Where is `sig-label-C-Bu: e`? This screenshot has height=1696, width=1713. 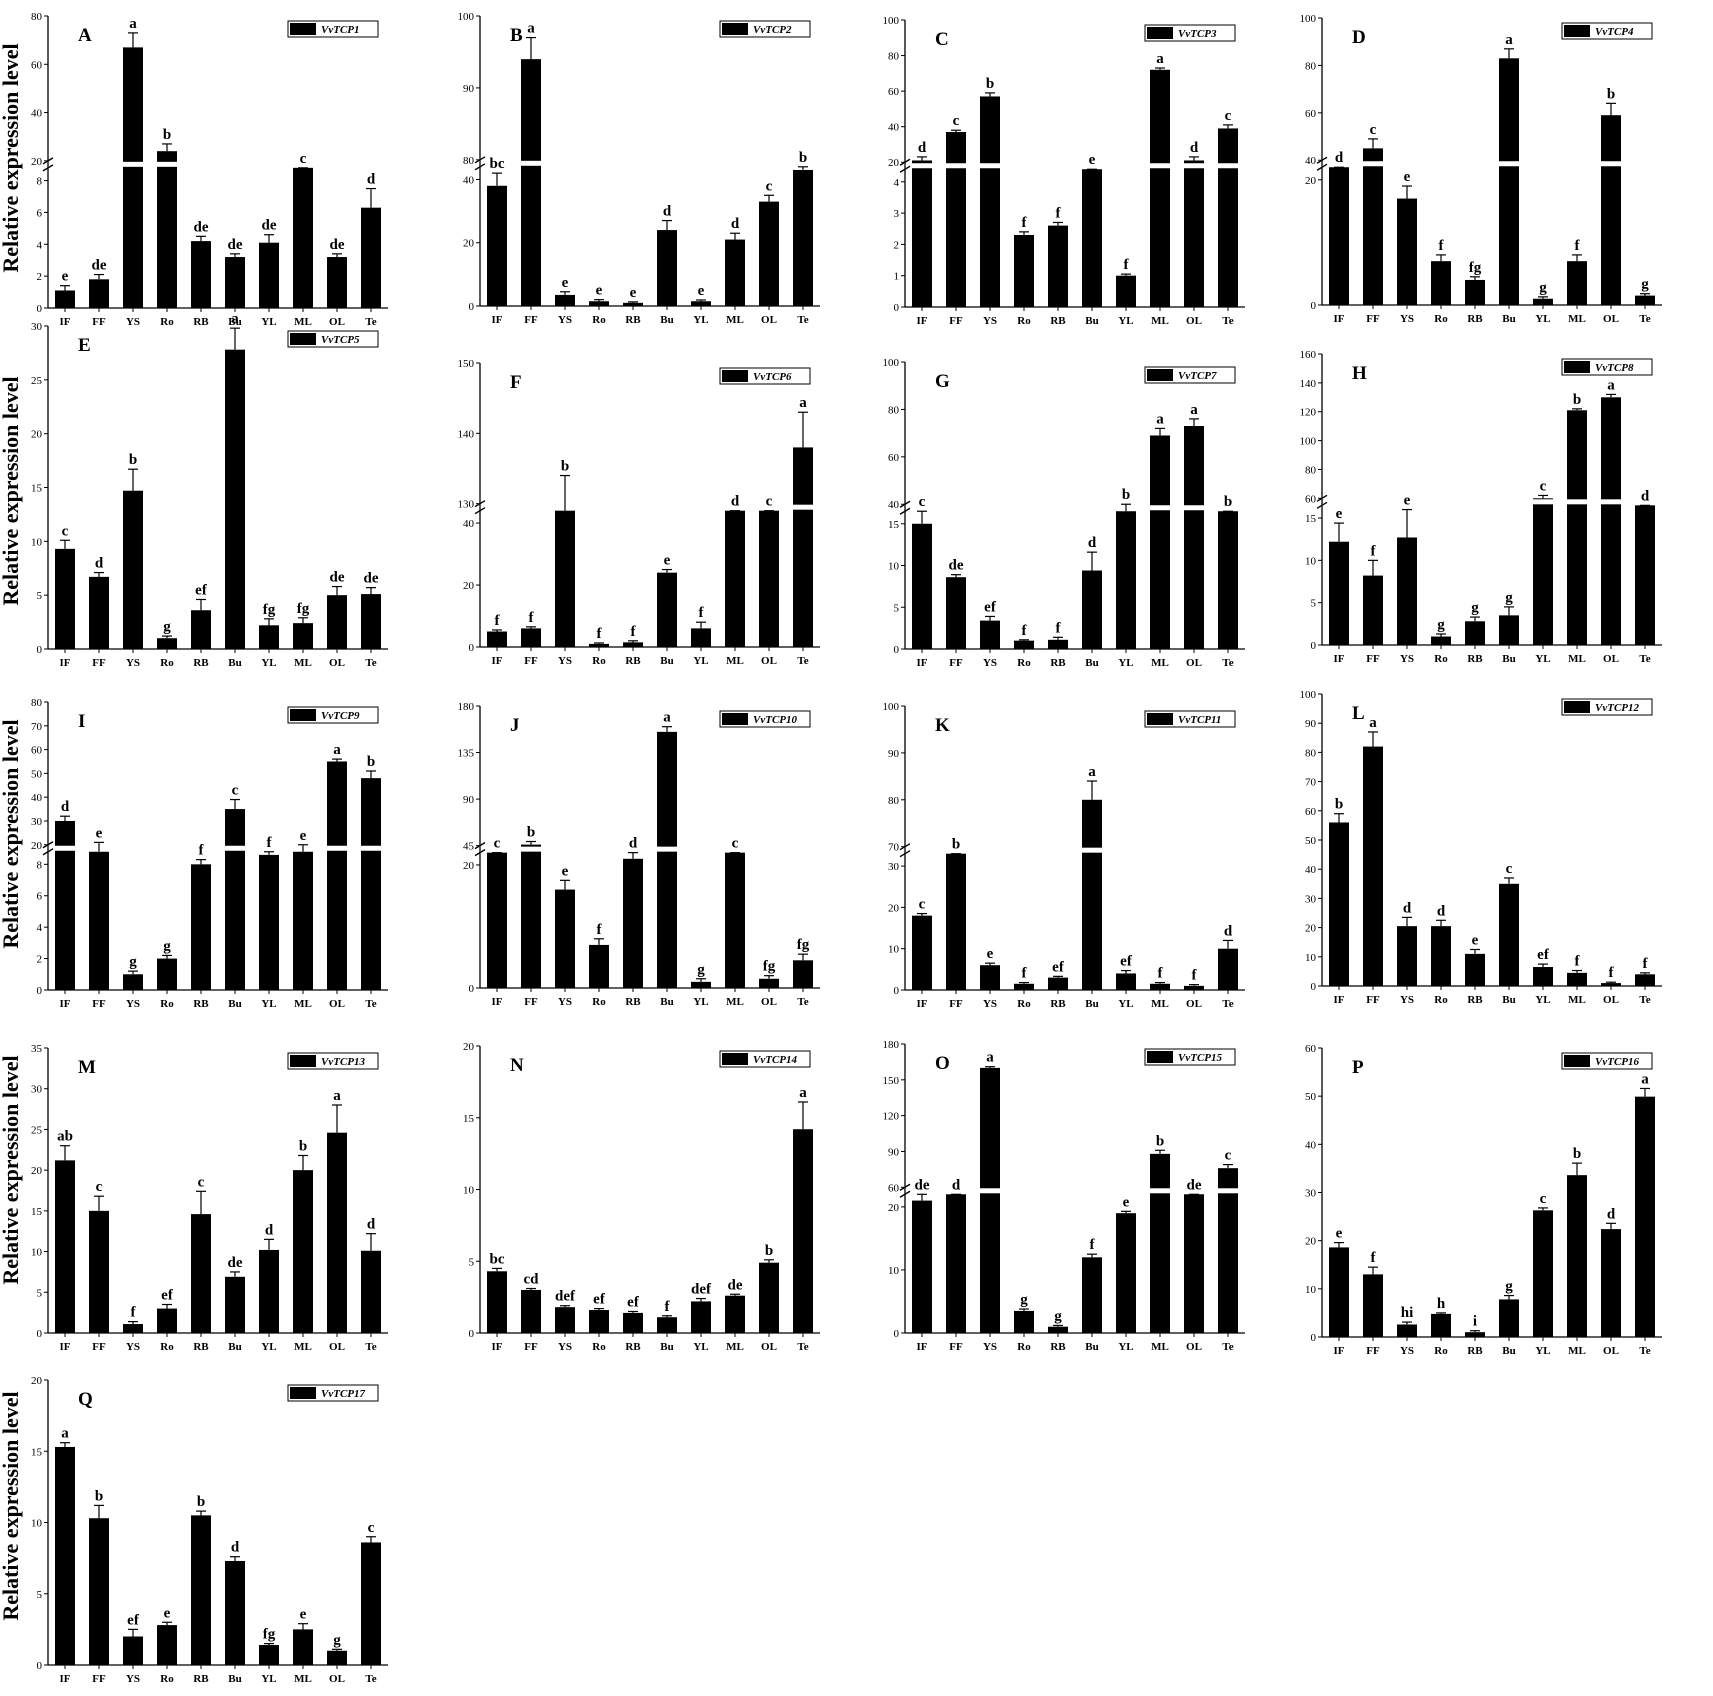
sig-label-C-Bu: e is located at coordinates (1092, 160).